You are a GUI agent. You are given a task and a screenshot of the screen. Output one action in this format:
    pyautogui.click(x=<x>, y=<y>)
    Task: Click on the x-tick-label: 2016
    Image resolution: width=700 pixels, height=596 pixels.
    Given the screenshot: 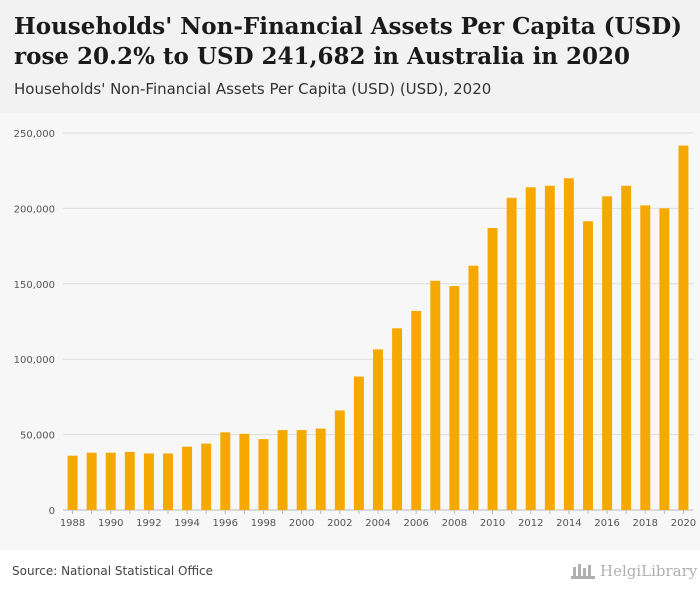 What is the action you would take?
    pyautogui.click(x=606, y=523)
    